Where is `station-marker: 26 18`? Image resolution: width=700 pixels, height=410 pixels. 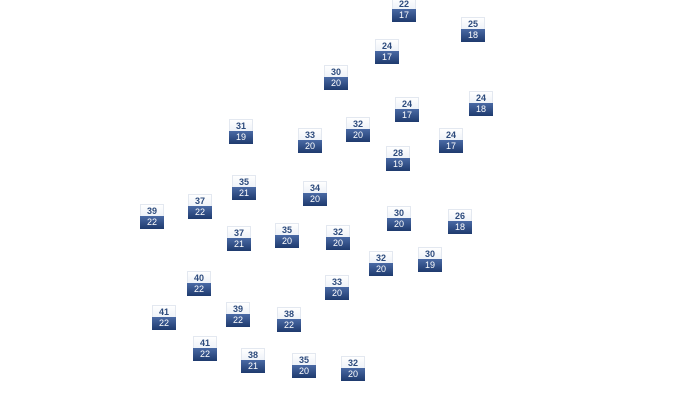 station-marker: 26 18 is located at coordinates (460, 221).